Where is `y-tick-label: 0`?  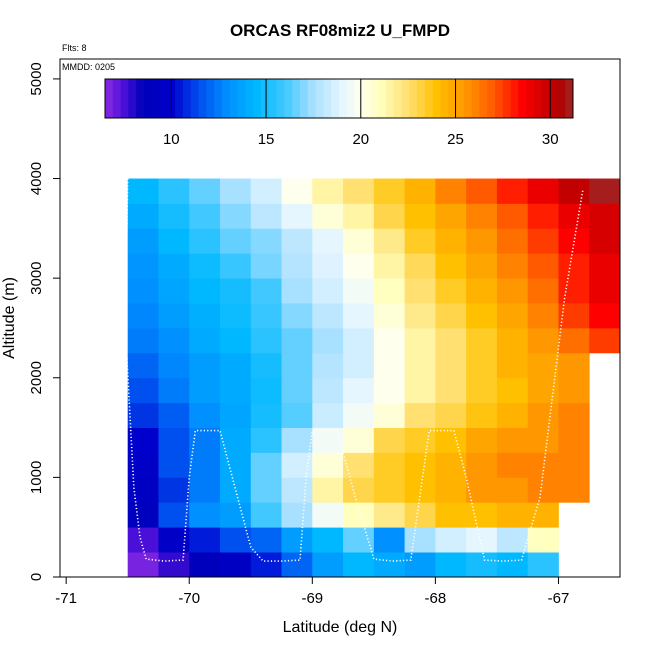 y-tick-label: 0 is located at coordinates (36, 577).